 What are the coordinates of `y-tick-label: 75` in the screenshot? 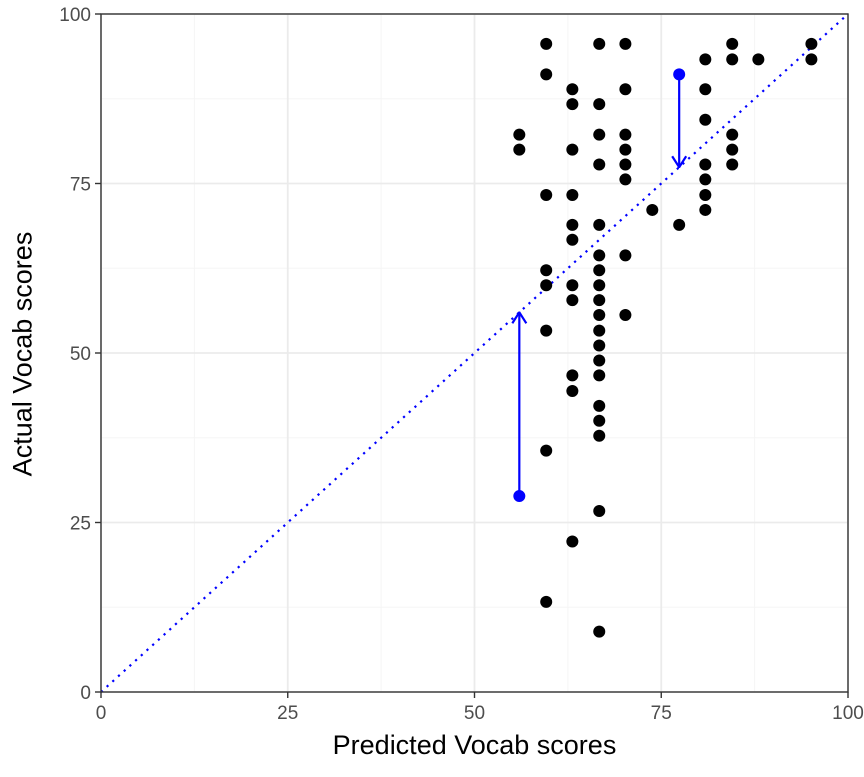 It's located at (80, 185).